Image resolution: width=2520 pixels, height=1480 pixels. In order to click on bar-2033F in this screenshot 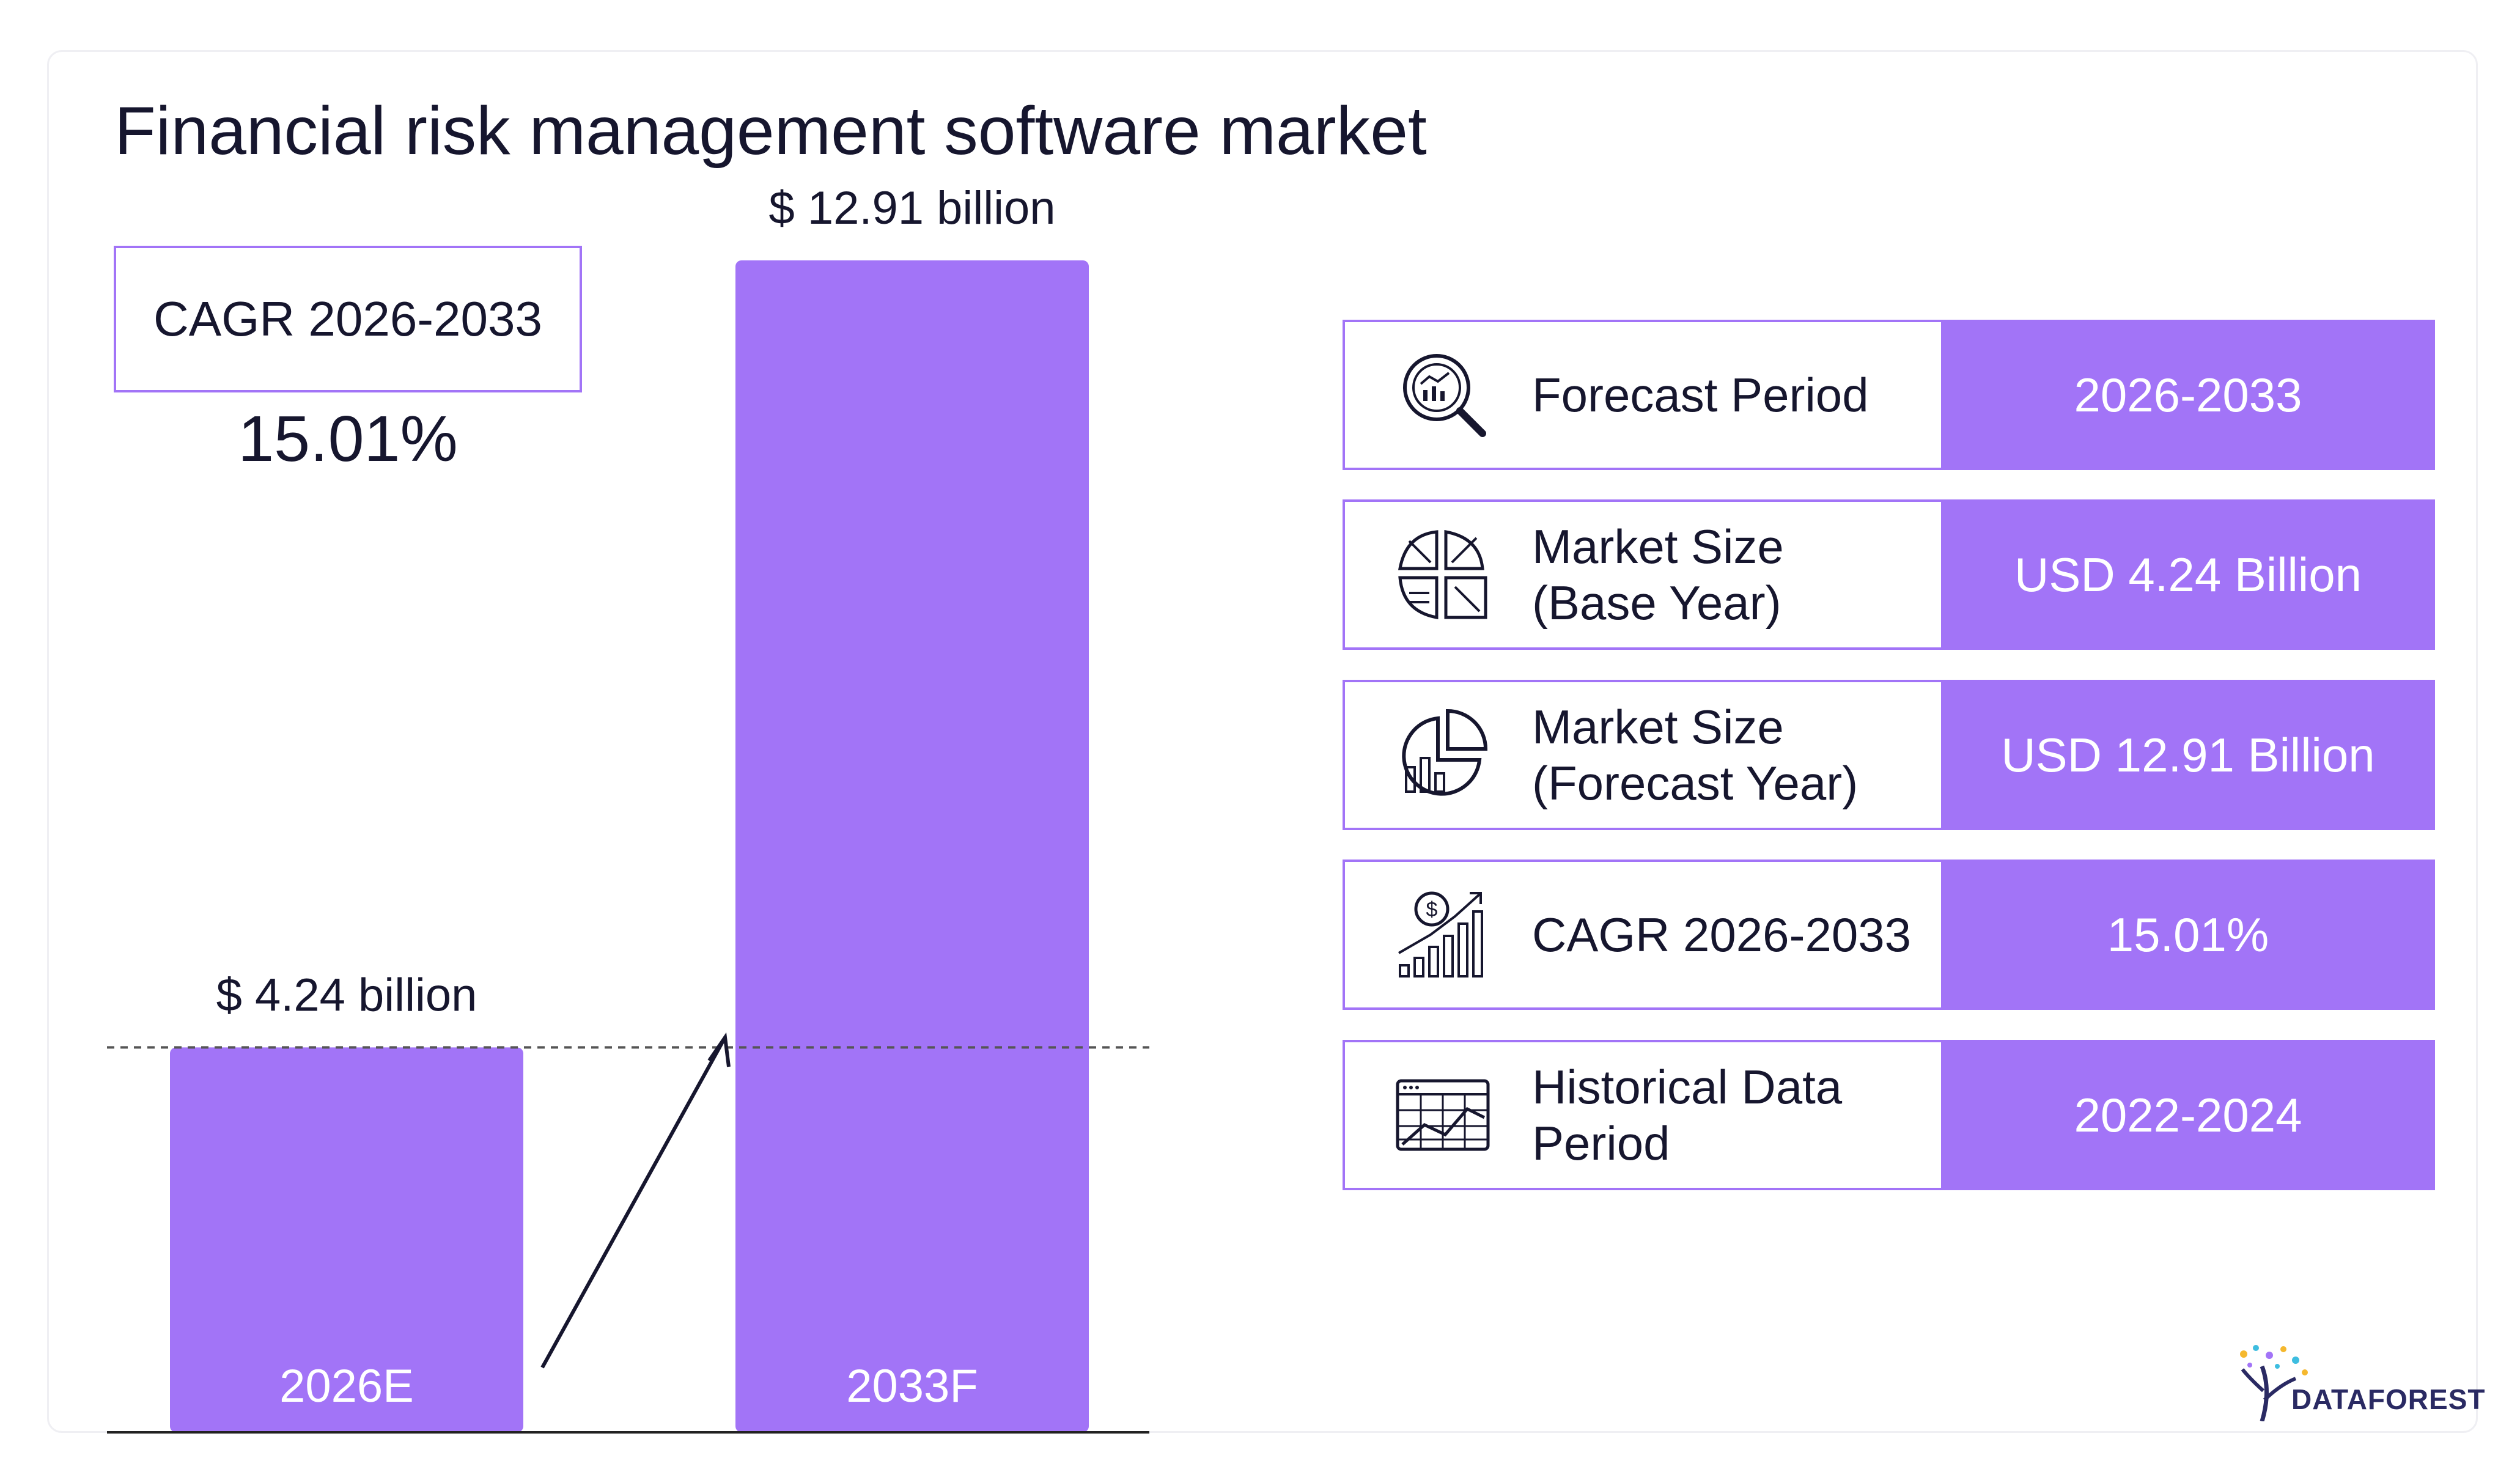, I will do `click(912, 846)`.